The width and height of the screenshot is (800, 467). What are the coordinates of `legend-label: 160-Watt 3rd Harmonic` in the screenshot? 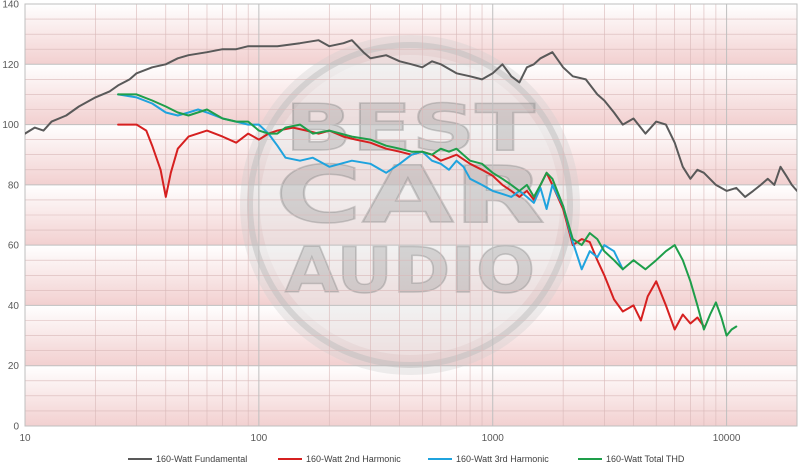 It's located at (502, 459).